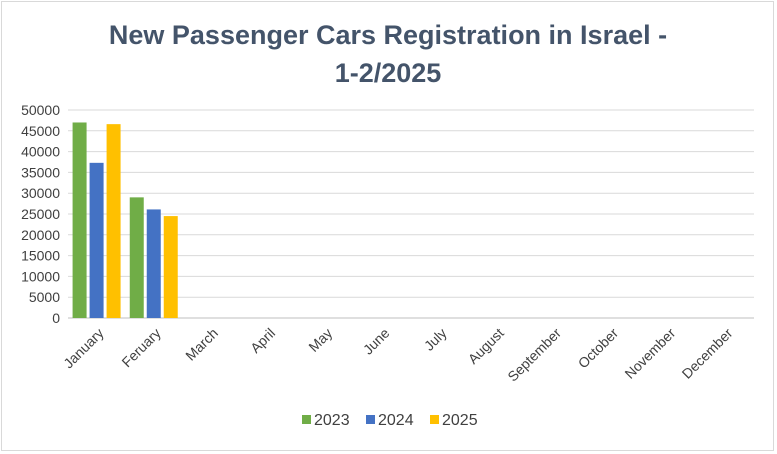 This screenshot has width=777, height=454. I want to click on legend: 2023 2024 2025, so click(390, 420).